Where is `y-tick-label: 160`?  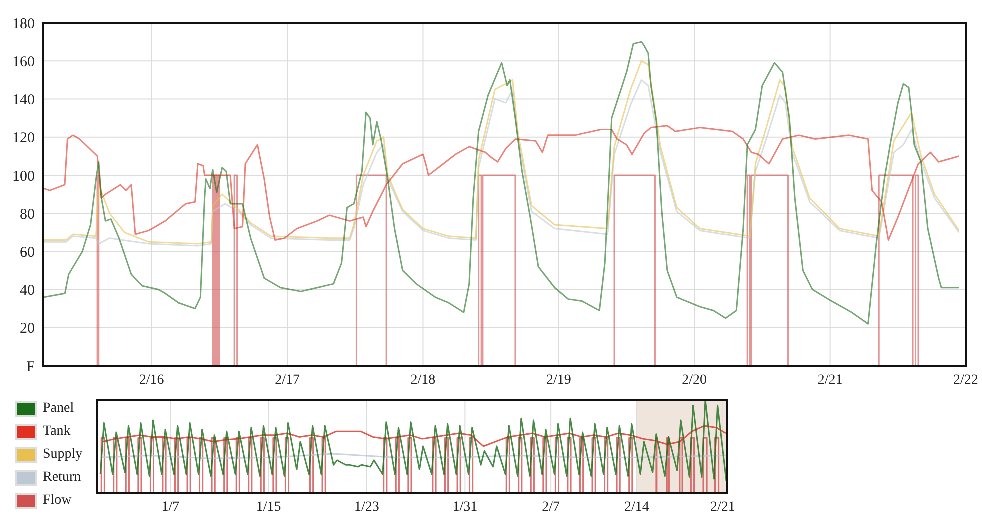 y-tick-label: 160 is located at coordinates (23, 62).